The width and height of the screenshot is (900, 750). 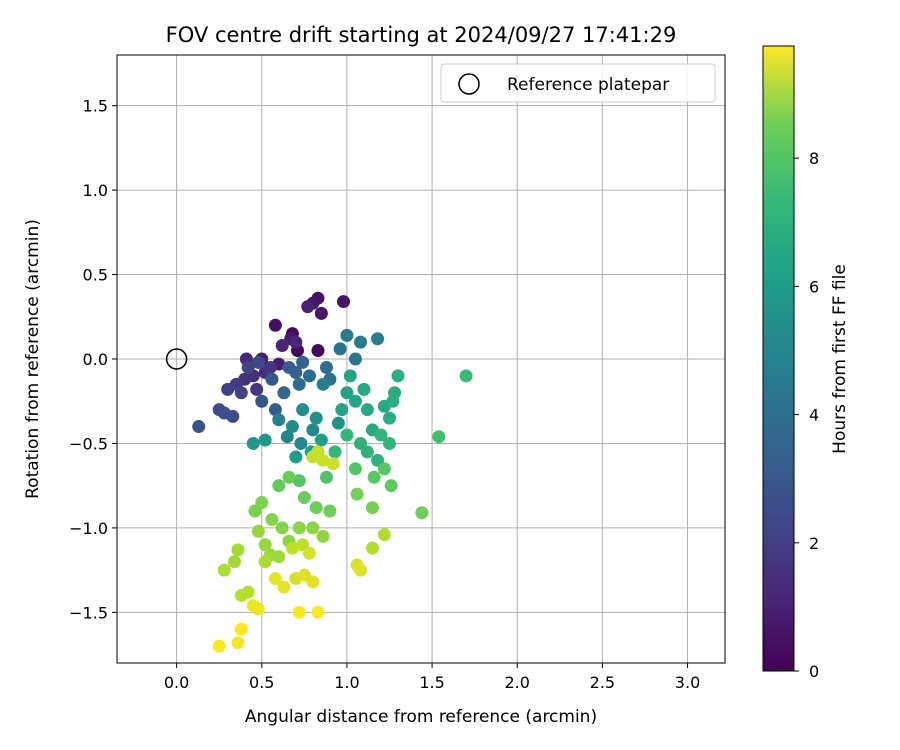 What do you see at coordinates (687, 682) in the screenshot?
I see `x-tick-label: 3.0` at bounding box center [687, 682].